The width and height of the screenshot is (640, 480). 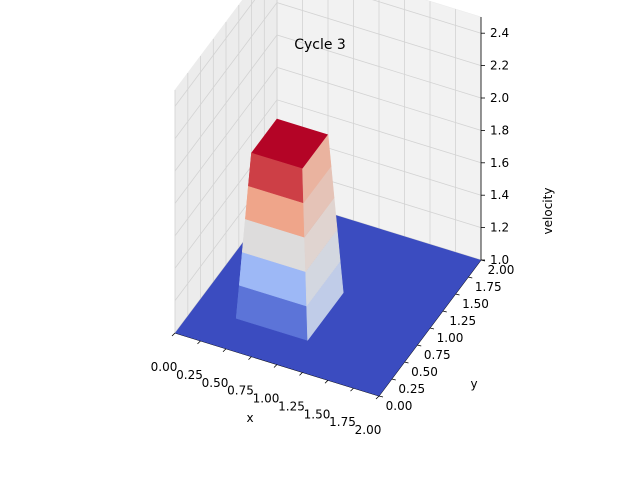 I want to click on y-tick-label: 2.00, so click(x=501, y=270).